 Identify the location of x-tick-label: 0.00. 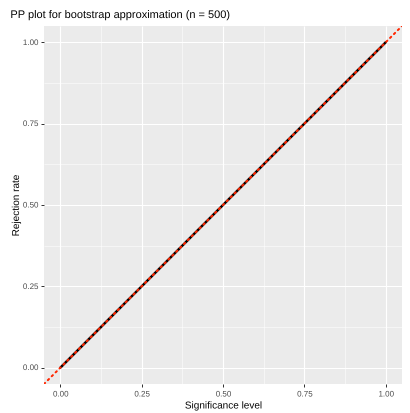
(61, 394).